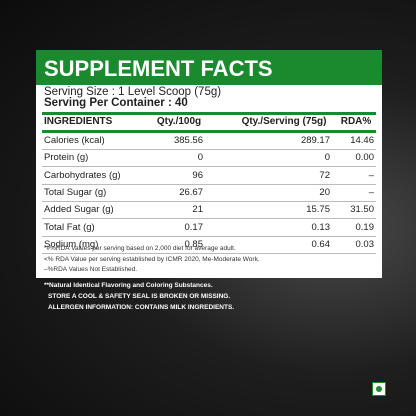 The image size is (416, 416). I want to click on serving-size: Serving Size : 1 Level Scoop (75g), so click(133, 92).